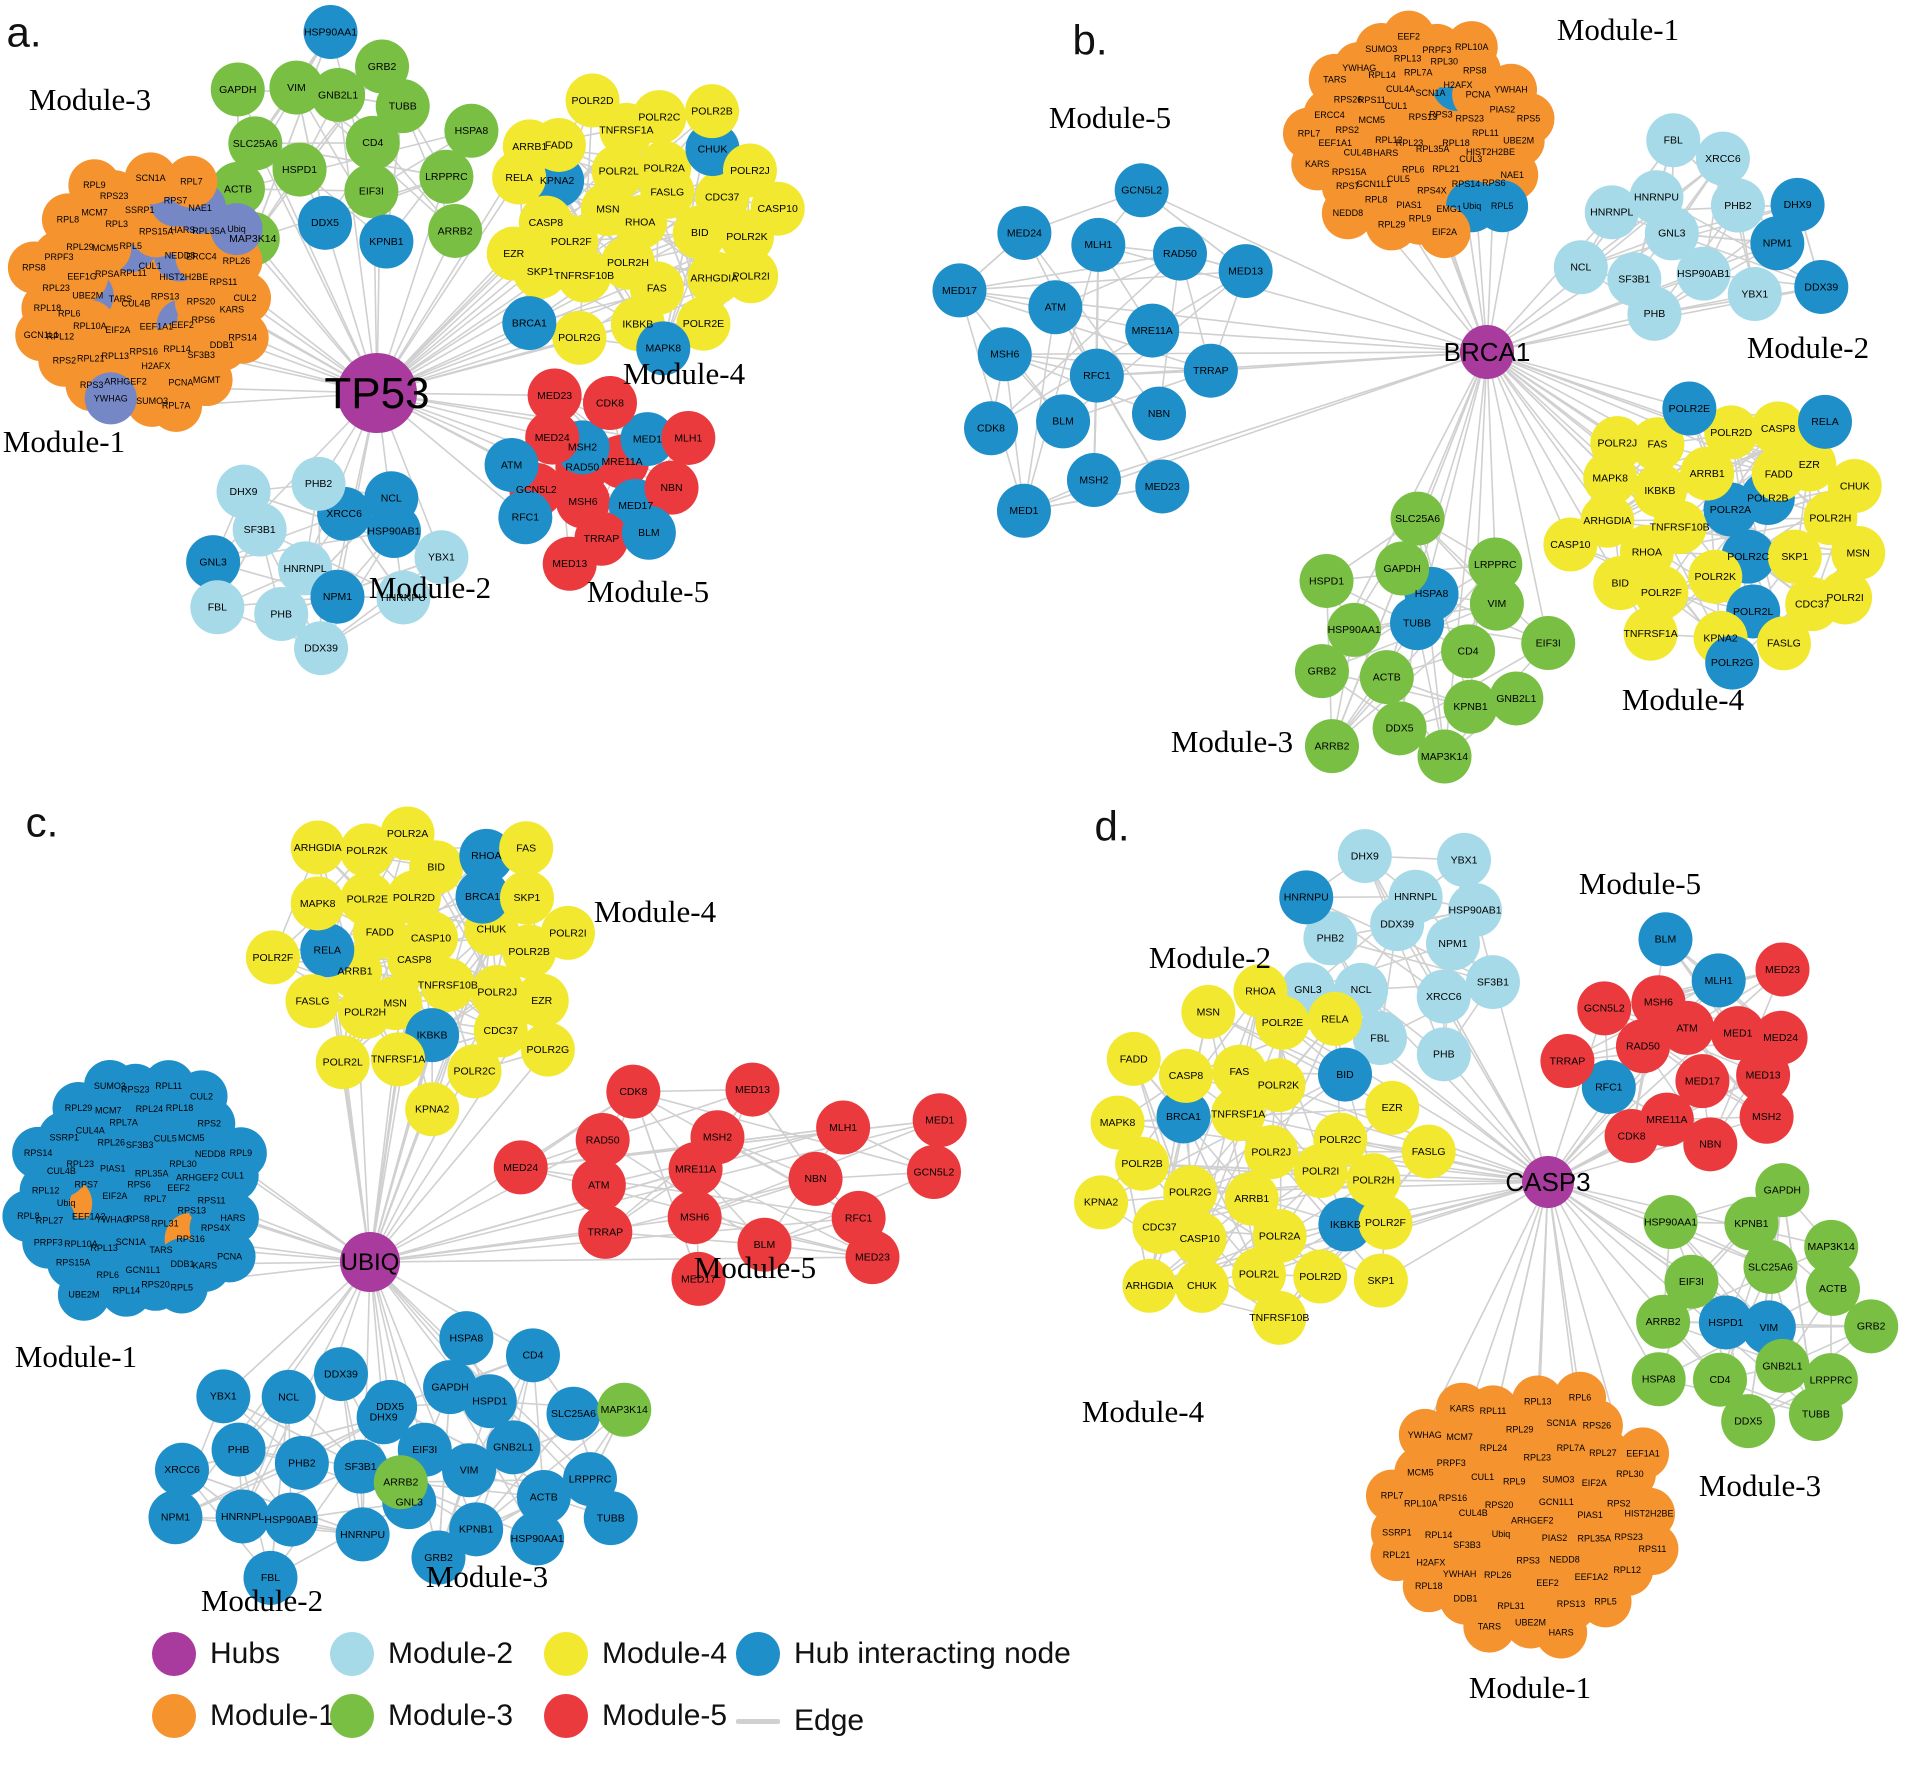 Image resolution: width=1923 pixels, height=1775 pixels. I want to click on node-LRPPRC, so click(446, 176).